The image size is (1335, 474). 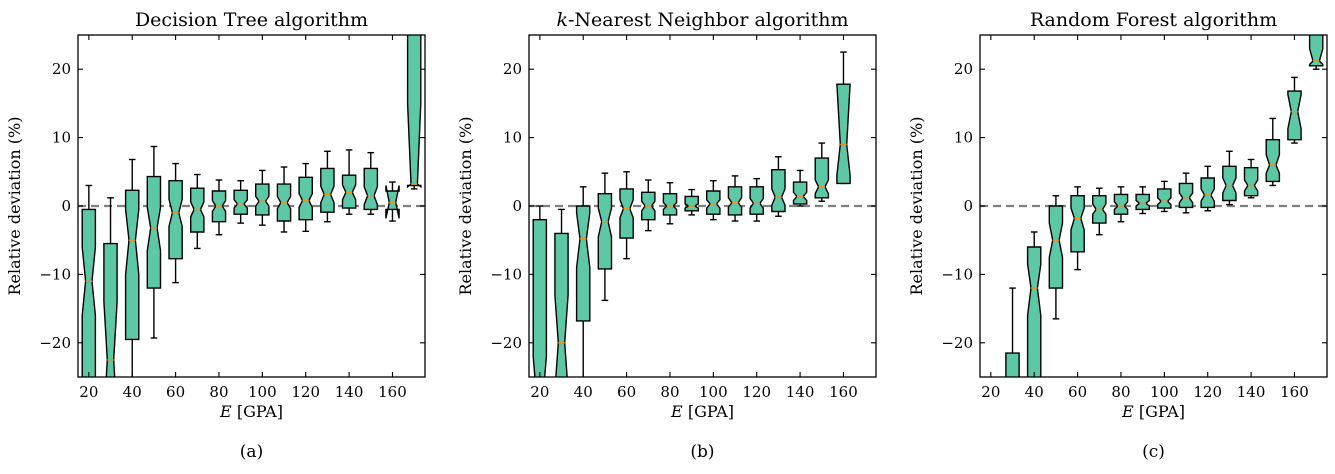 I want to click on chart-title-text: Random Forest algorithm, so click(x=1153, y=20).